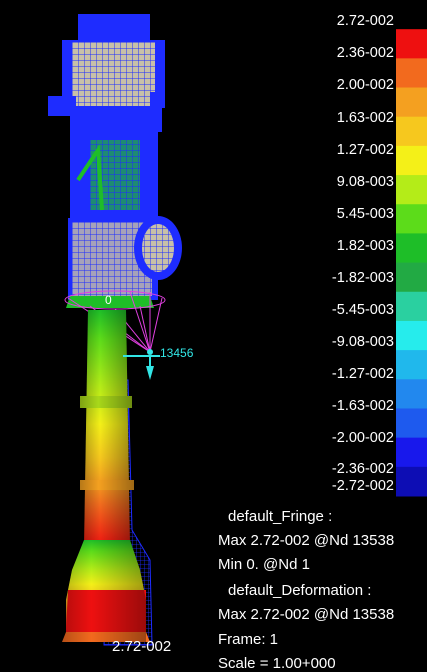 This screenshot has width=427, height=672. Describe the element at coordinates (362, 486) in the screenshot. I see `legend-tick-label: -2.72-002` at that location.